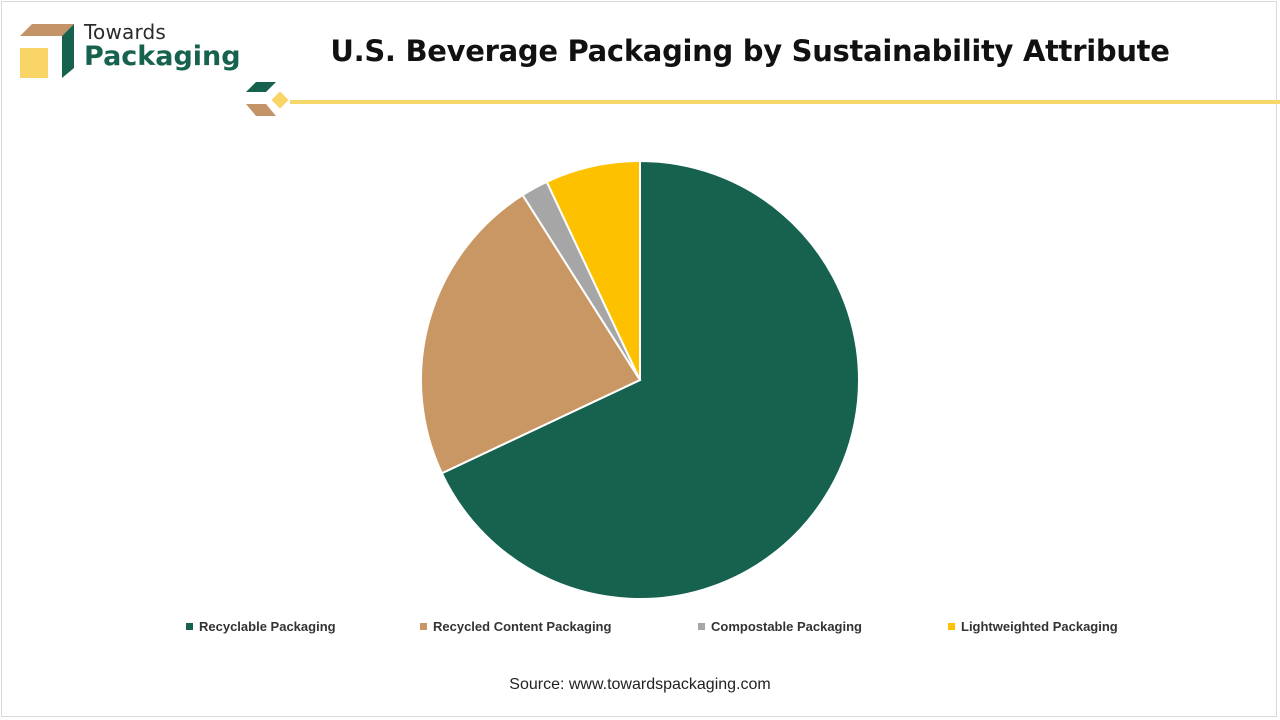 Image resolution: width=1280 pixels, height=720 pixels. I want to click on legend-label: Recycled Content Packaging, so click(522, 626).